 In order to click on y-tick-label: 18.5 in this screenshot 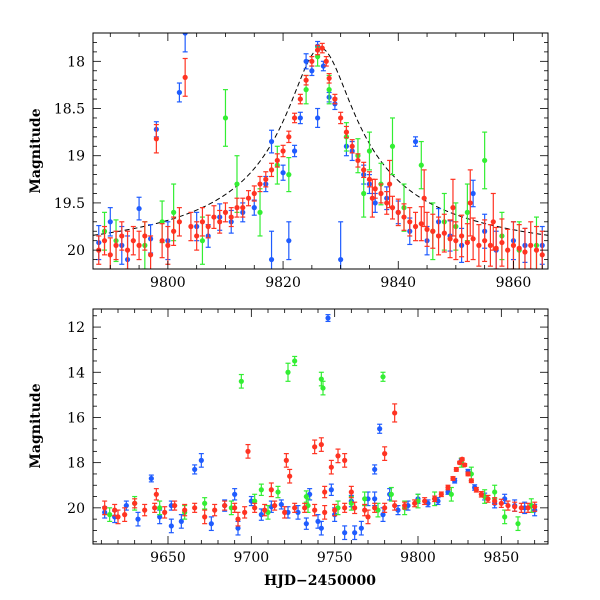, I will do `click(69, 110)`.